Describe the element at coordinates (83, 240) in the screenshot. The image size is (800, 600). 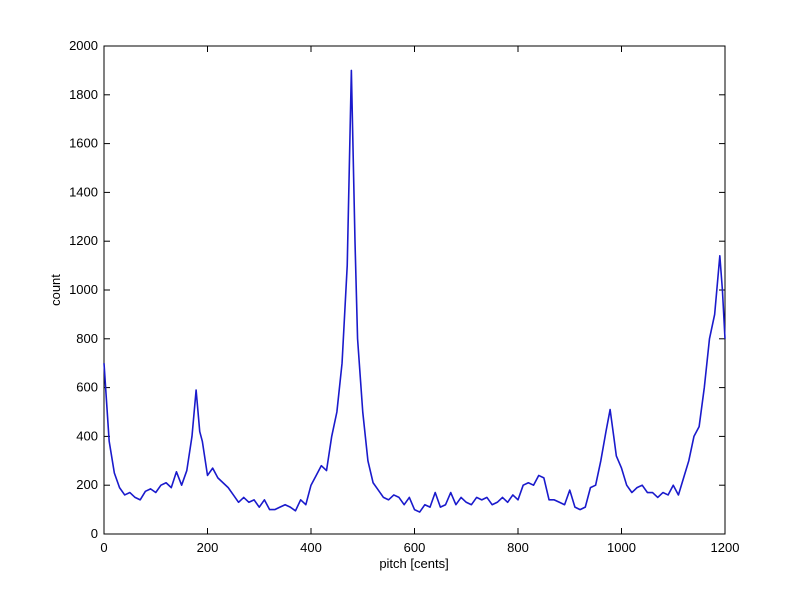
I see `y-tick-label: 1200` at that location.